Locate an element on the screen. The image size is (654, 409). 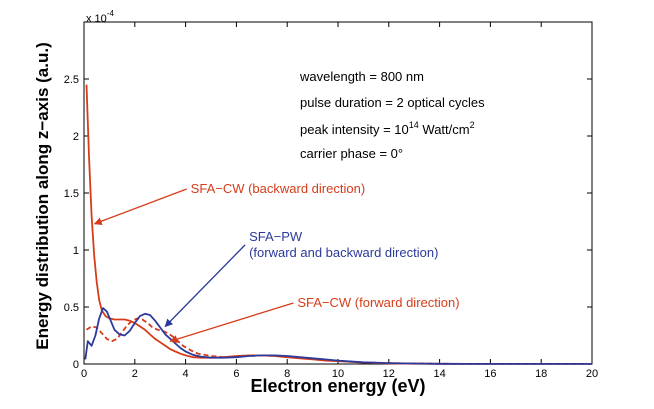
y-multiplier: x 10-4 is located at coordinates (100, 17).